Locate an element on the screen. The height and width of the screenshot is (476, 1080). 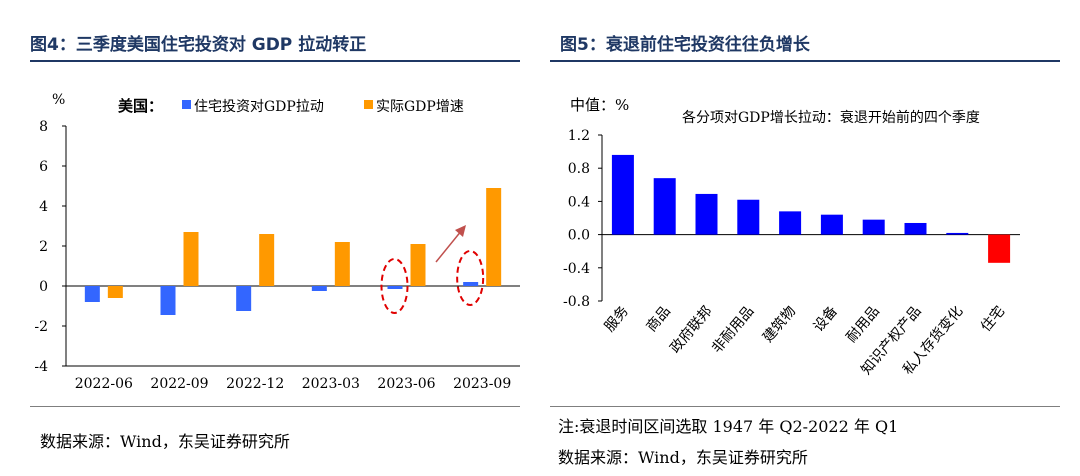
y-tick-label: 8 is located at coordinates (43, 127).